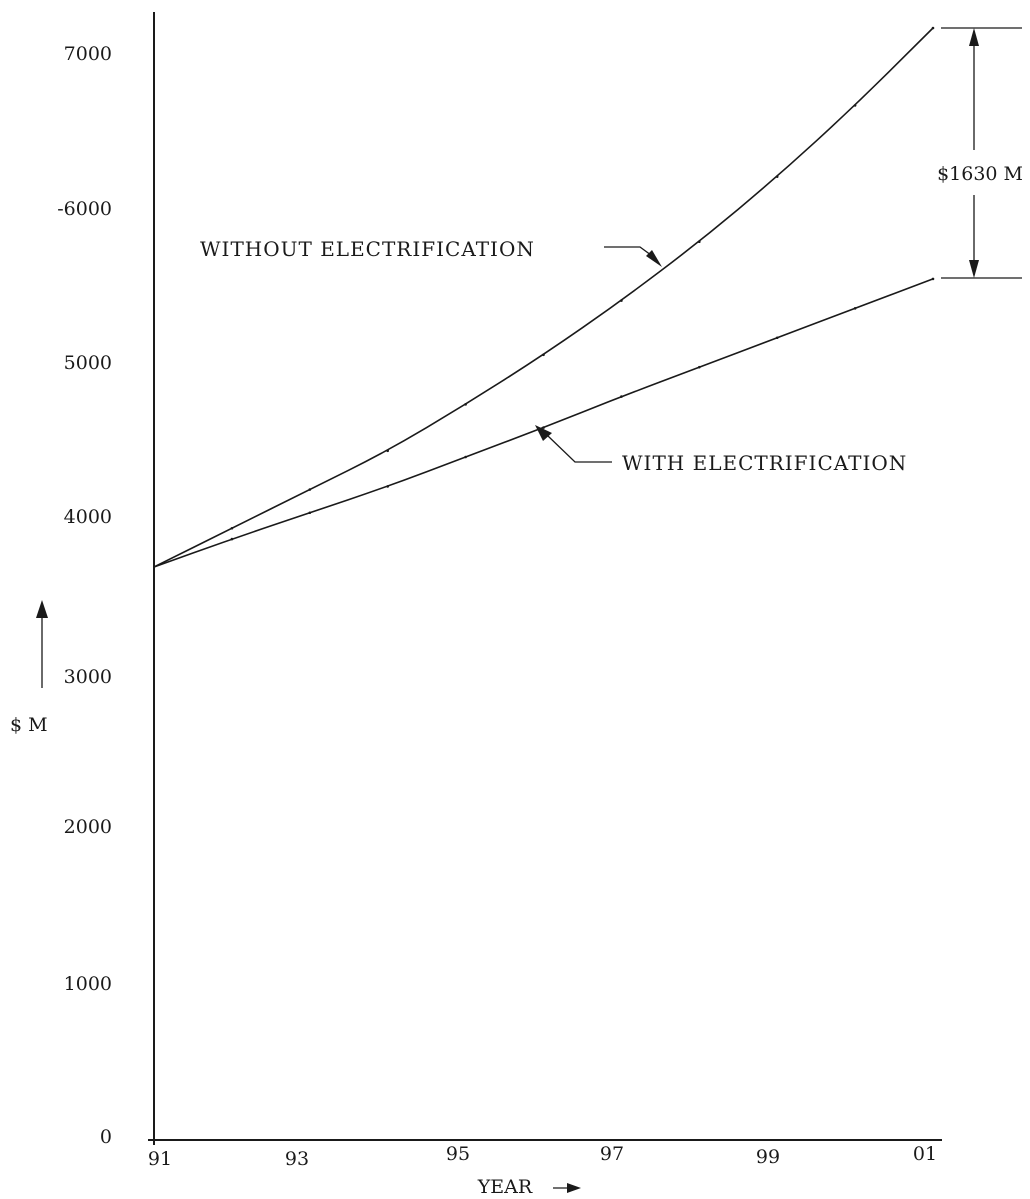 This screenshot has width=1030, height=1199. What do you see at coordinates (855, 308) in the screenshot?
I see `point-with-2000` at bounding box center [855, 308].